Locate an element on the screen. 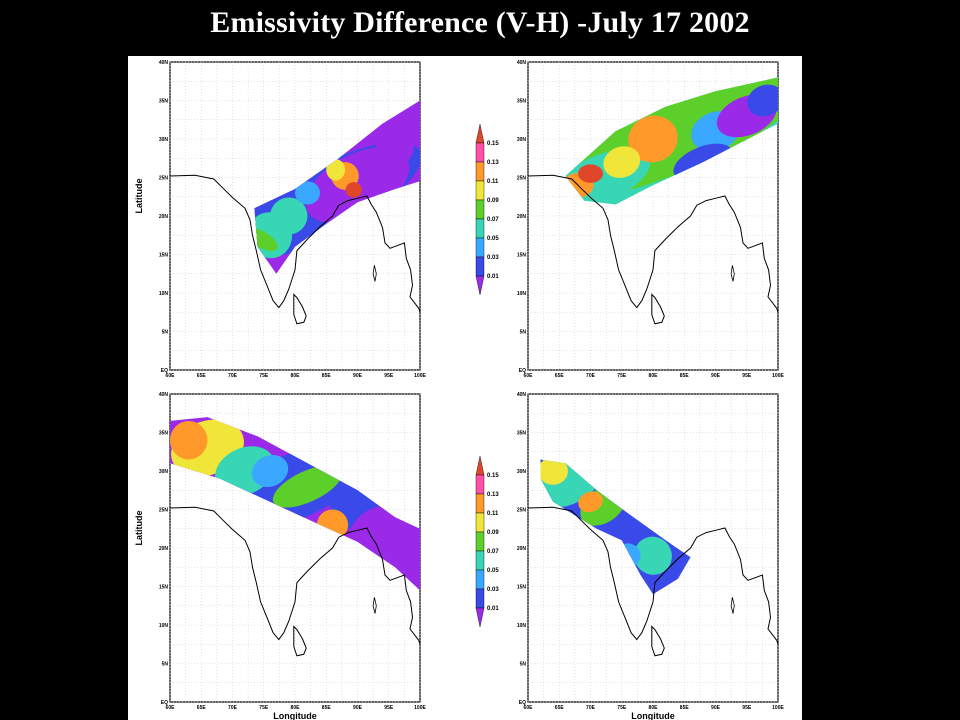 The width and height of the screenshot is (960, 720). colorbar-label: 0.07 is located at coordinates (493, 220).